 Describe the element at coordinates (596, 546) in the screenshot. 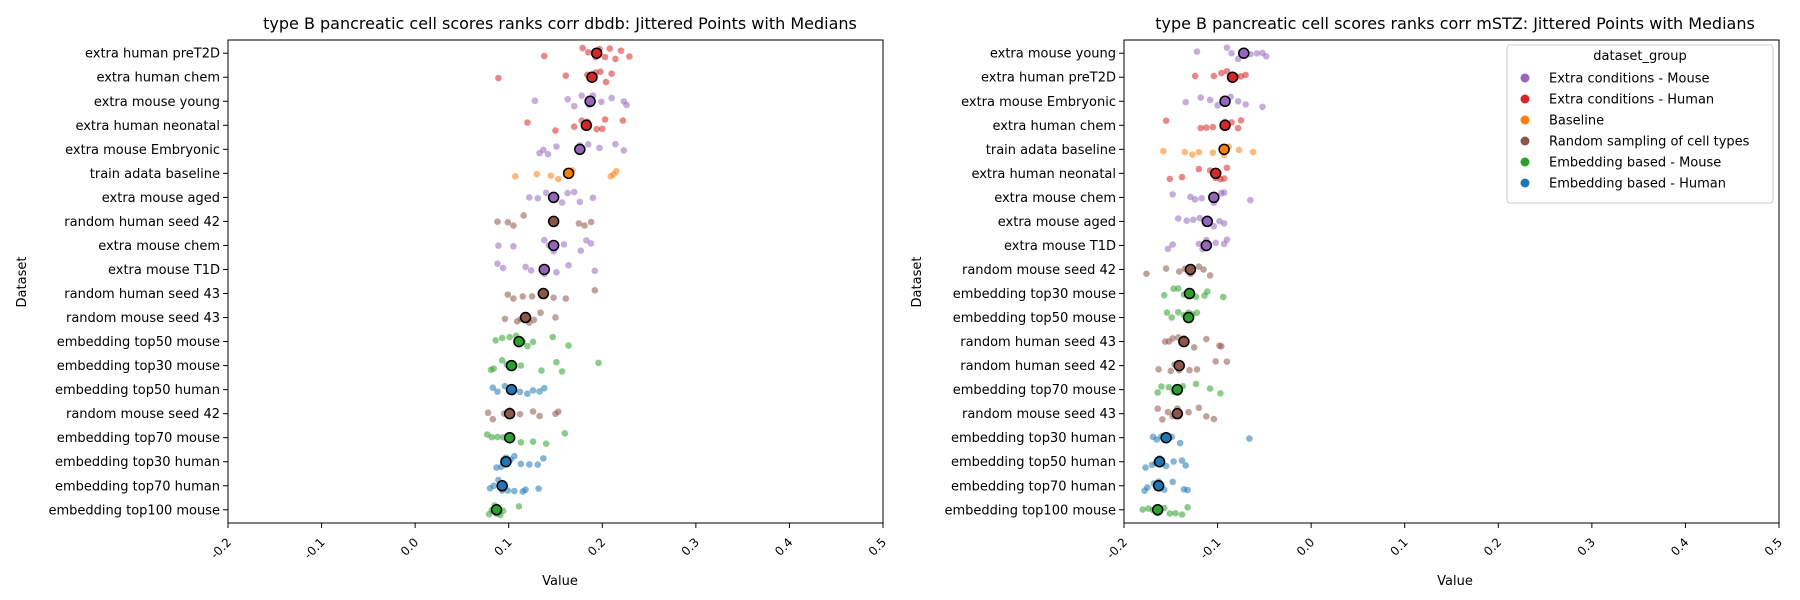

I see `left-x-tick-label: 0.2` at that location.